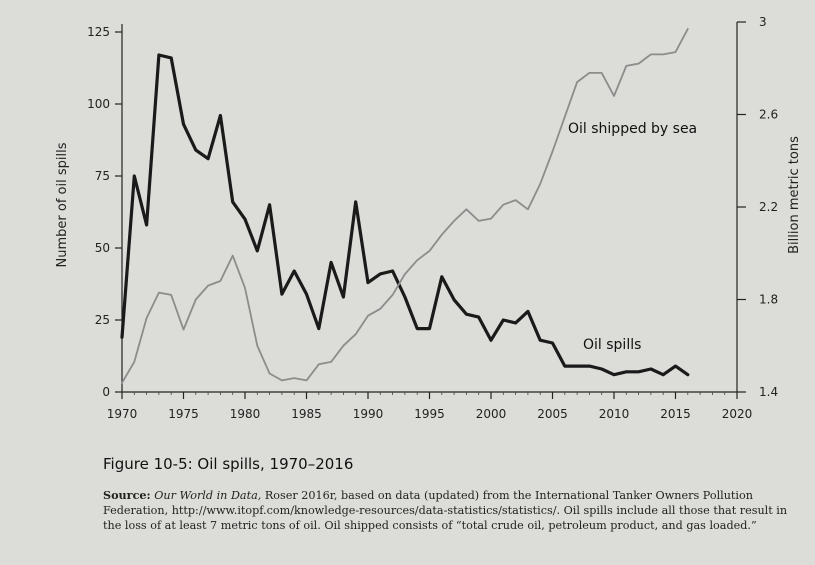 This screenshot has width=815, height=565. Describe the element at coordinates (368, 414) in the screenshot. I see `x-tick-label: 1990` at that location.